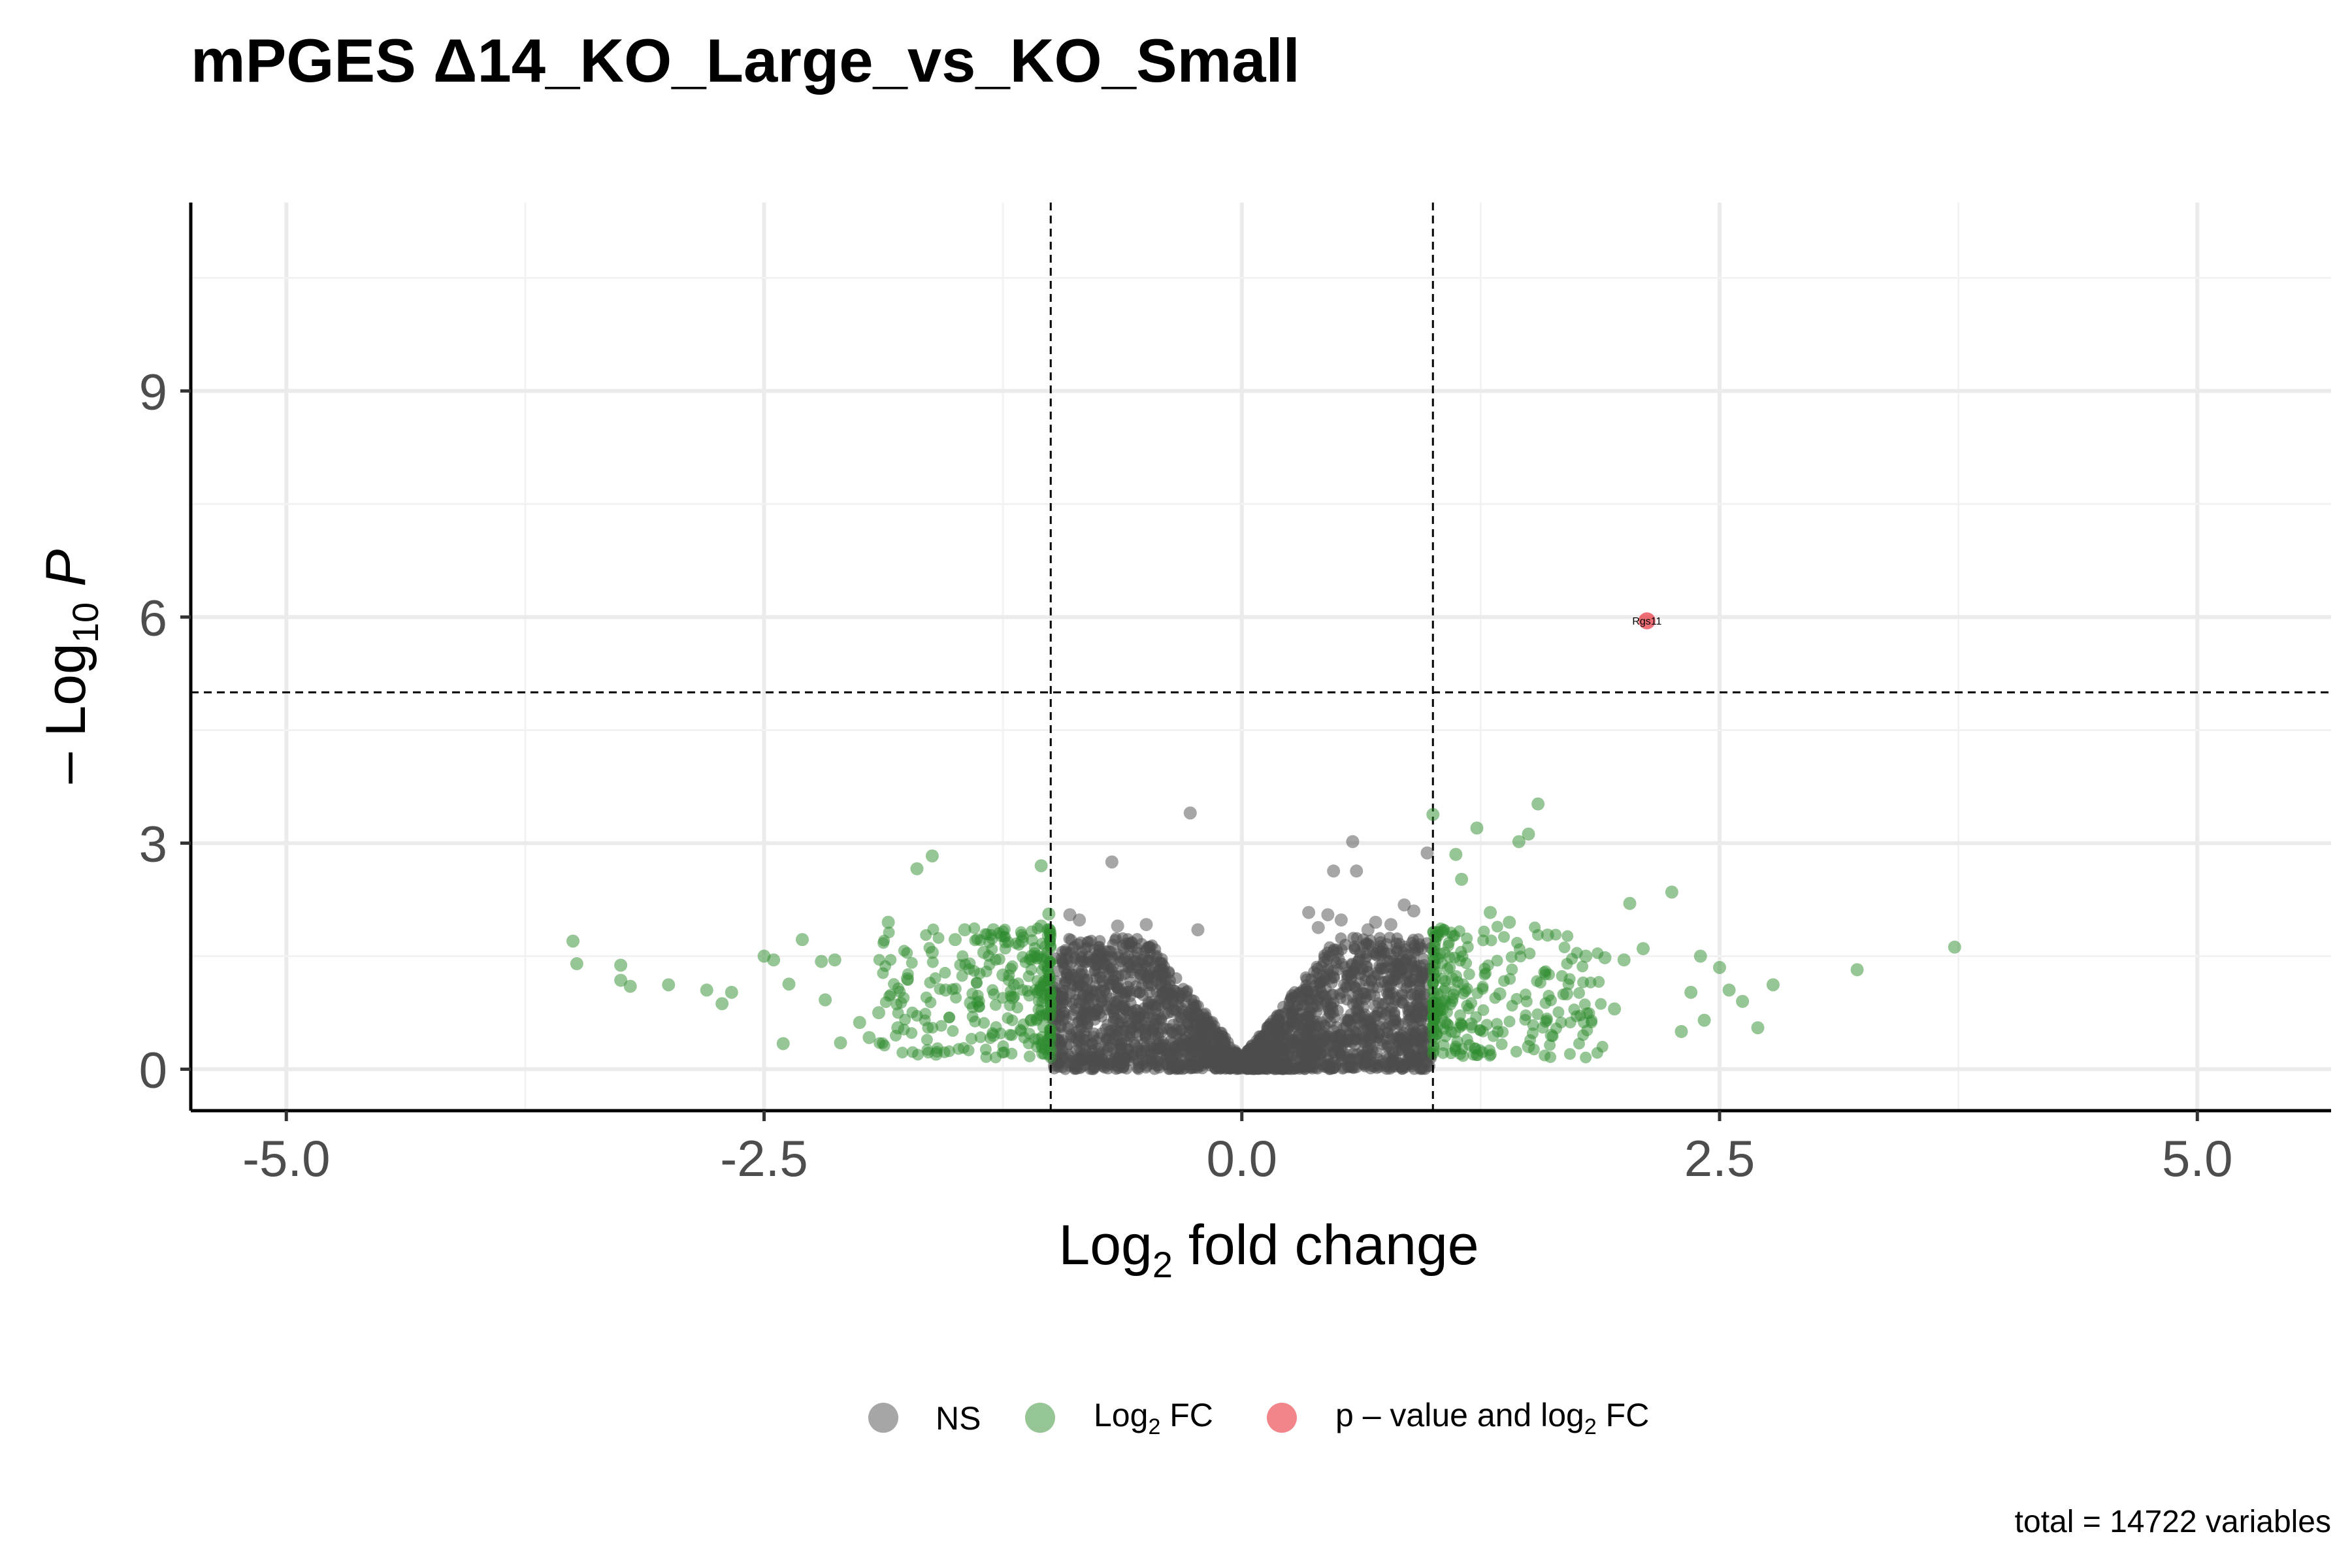 The height and width of the screenshot is (1568, 2352). Describe the element at coordinates (153, 391) in the screenshot. I see `y-tick-label: 9` at that location.